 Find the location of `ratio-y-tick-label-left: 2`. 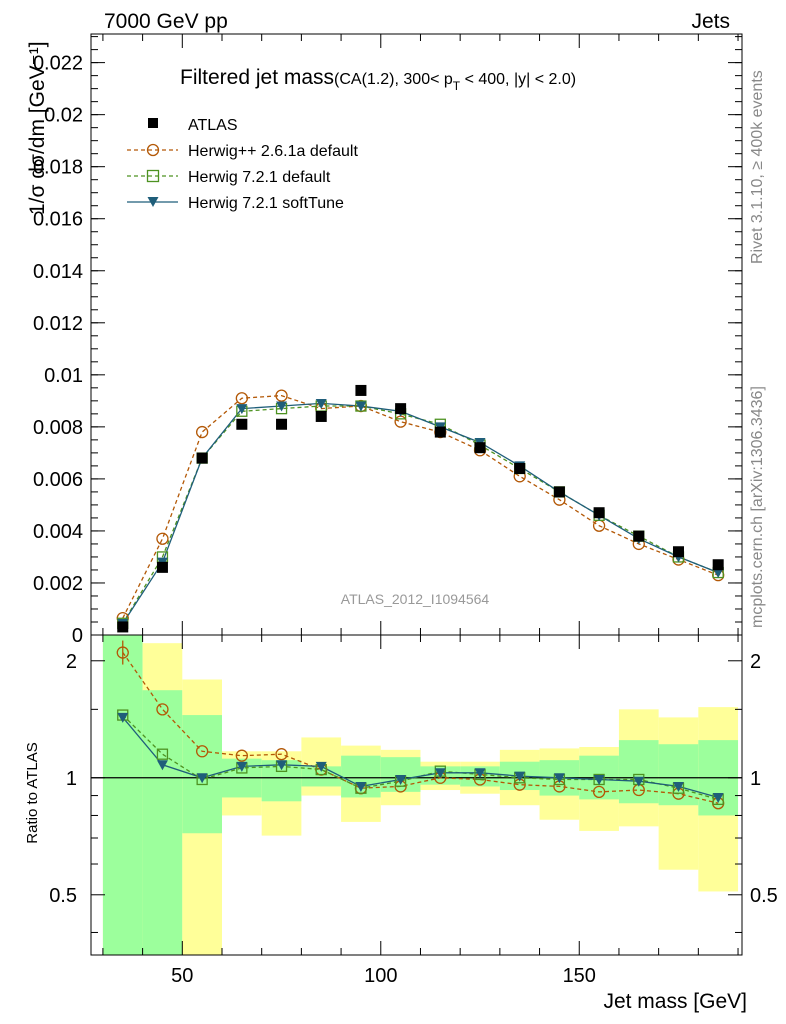

ratio-y-tick-label-left: 2 is located at coordinates (71, 662).